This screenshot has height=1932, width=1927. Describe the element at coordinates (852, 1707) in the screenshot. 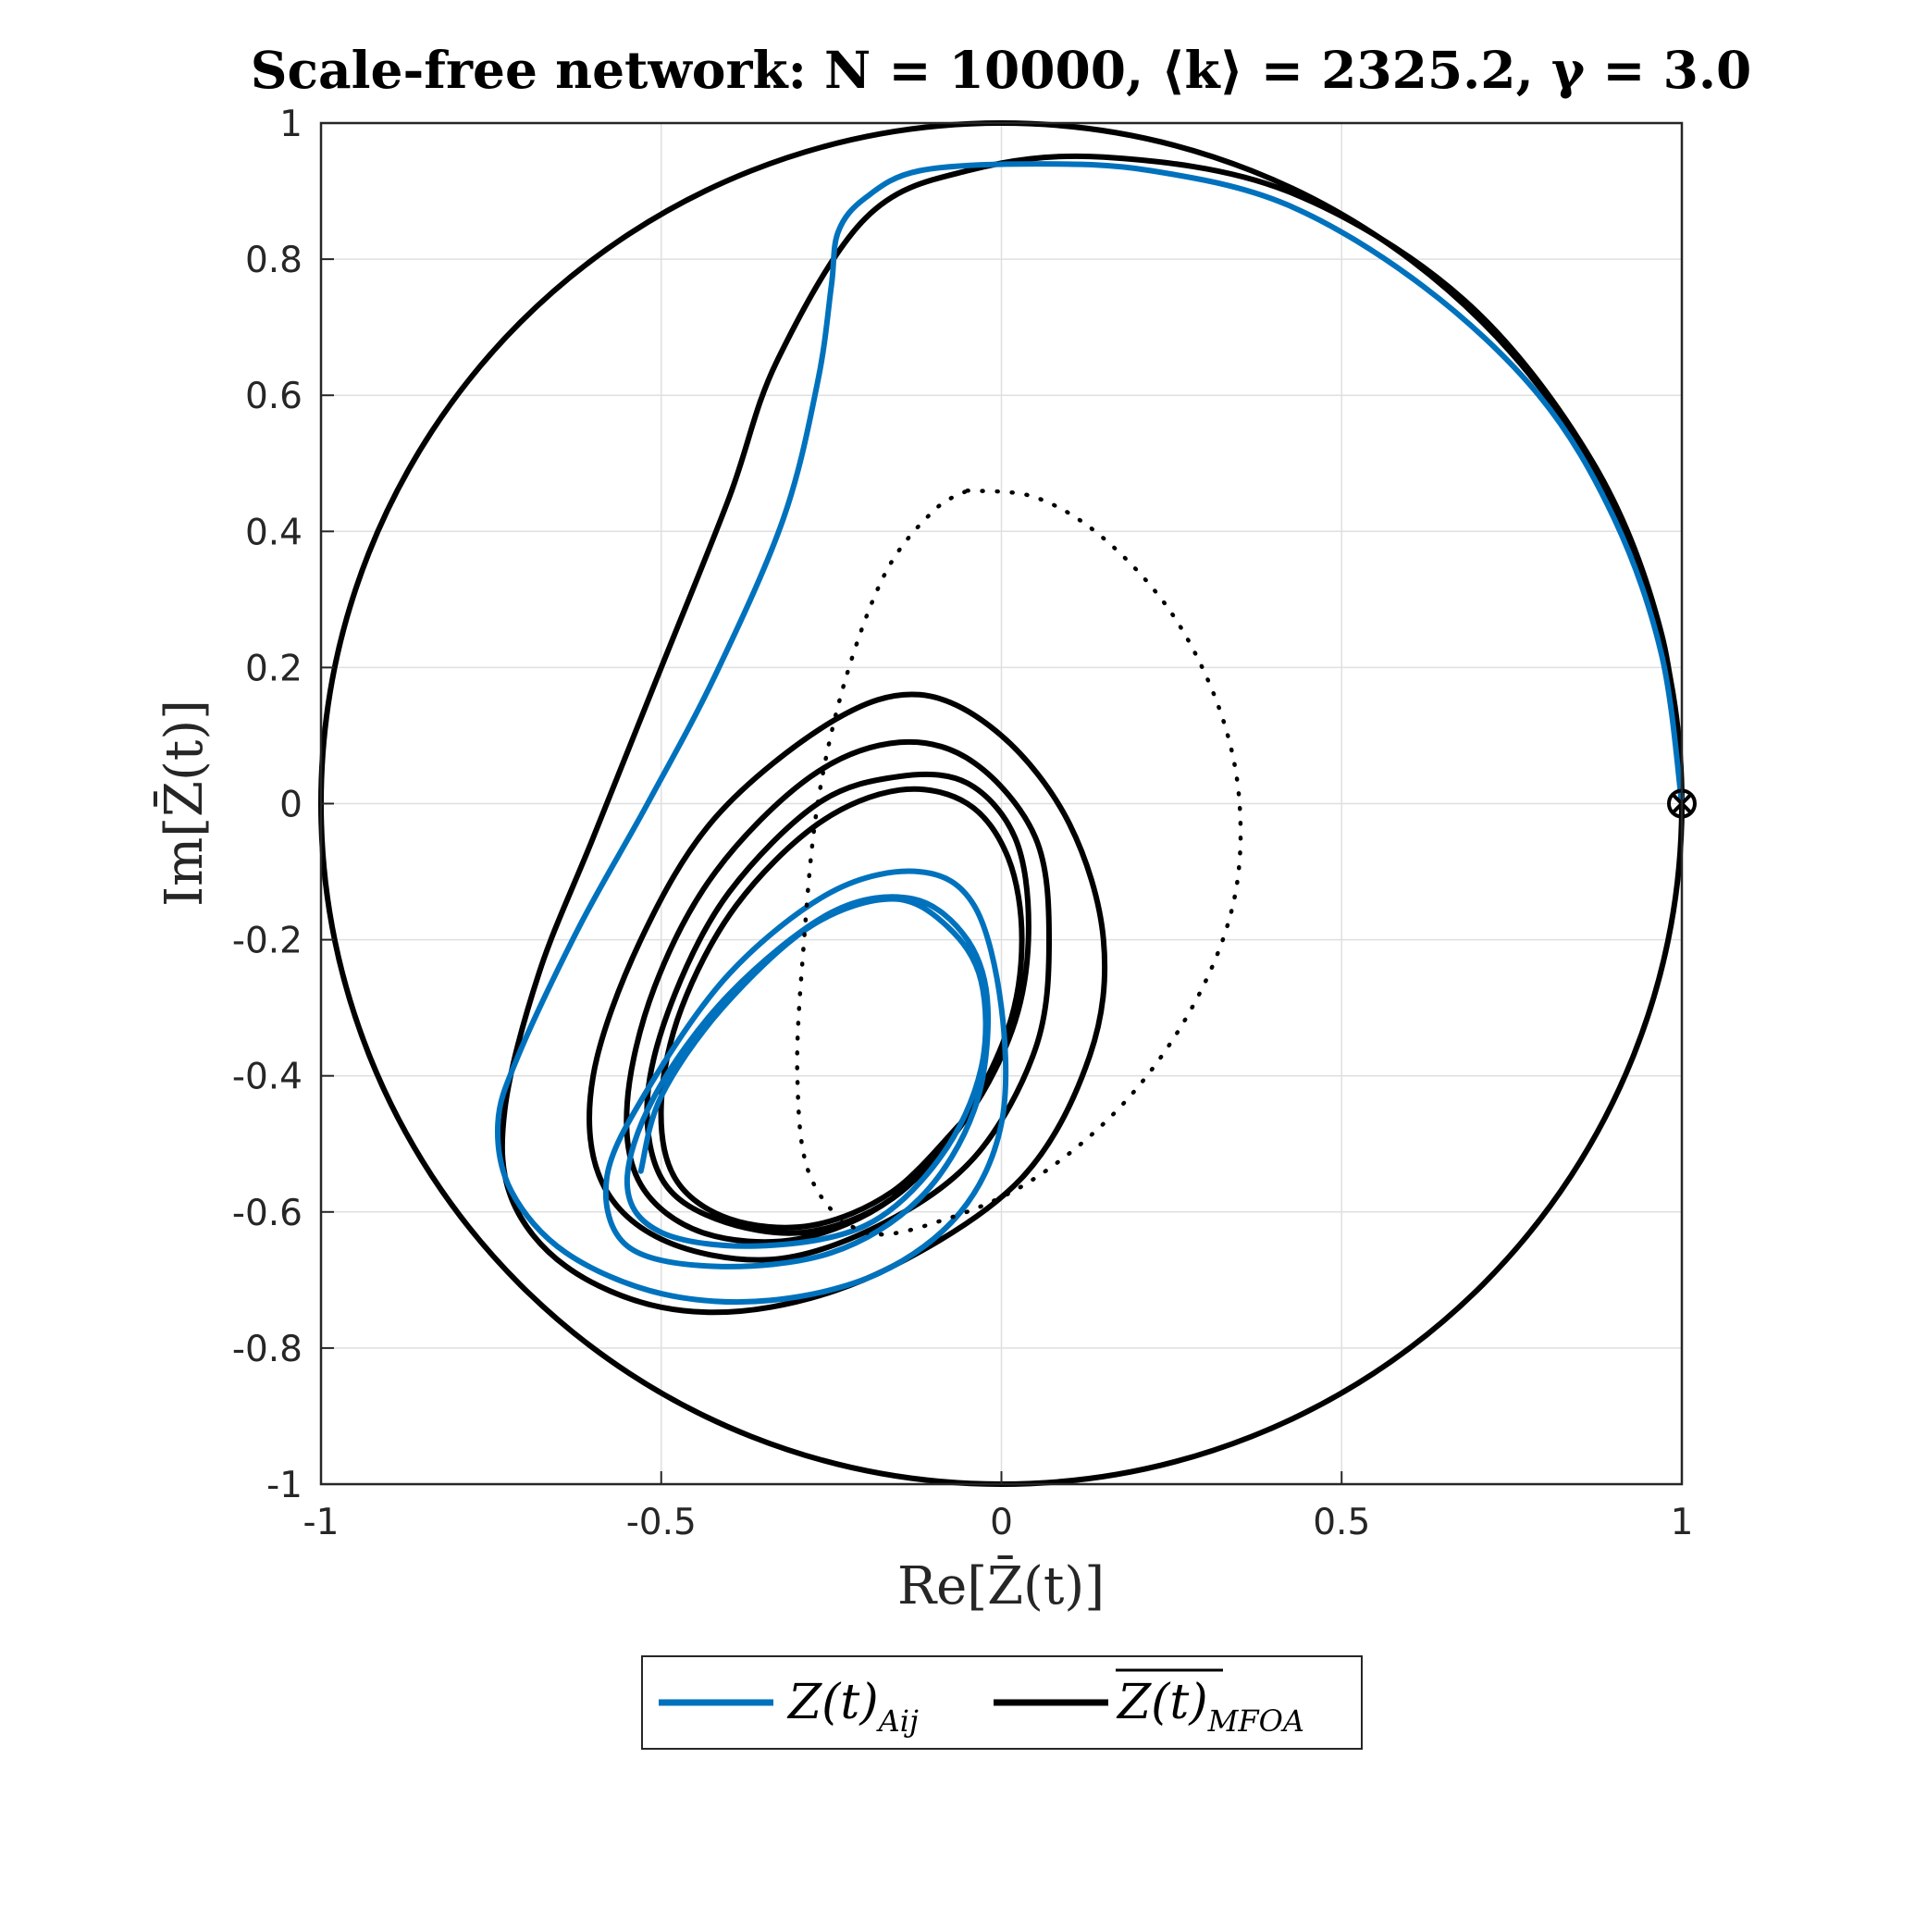

I see `legend-label-network: Z(t)Aij` at that location.